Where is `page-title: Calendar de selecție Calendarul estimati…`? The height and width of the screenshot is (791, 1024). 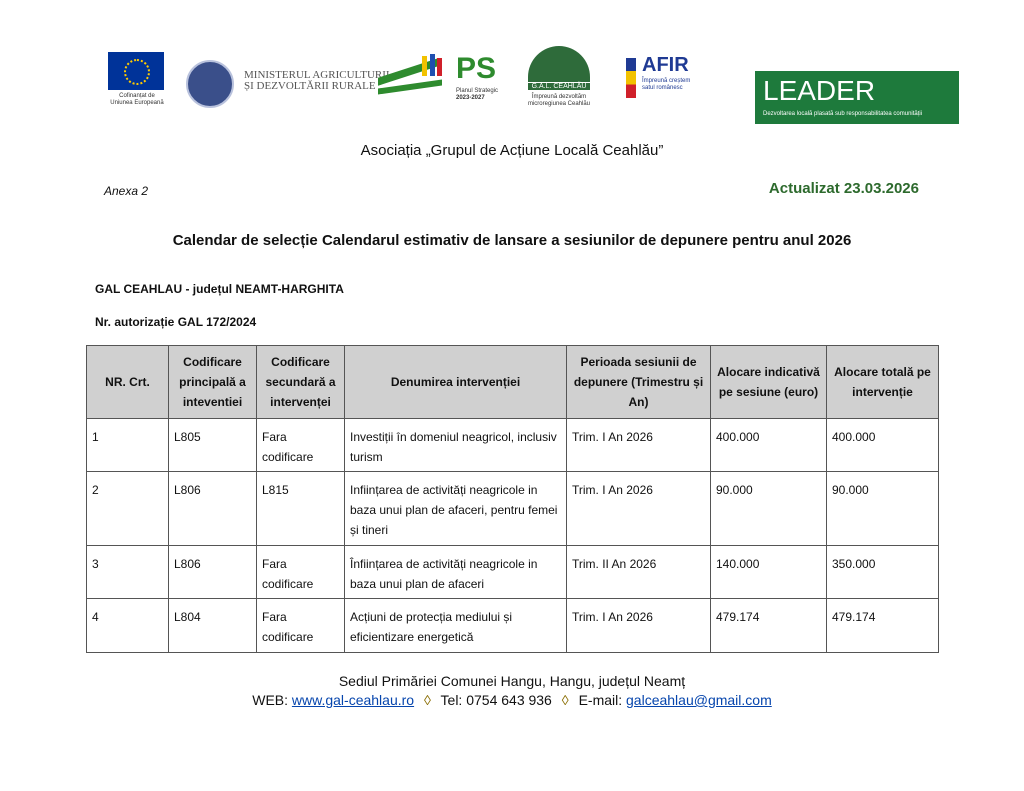
page-title: Calendar de selecție Calendarul estimati… is located at coordinates (512, 240).